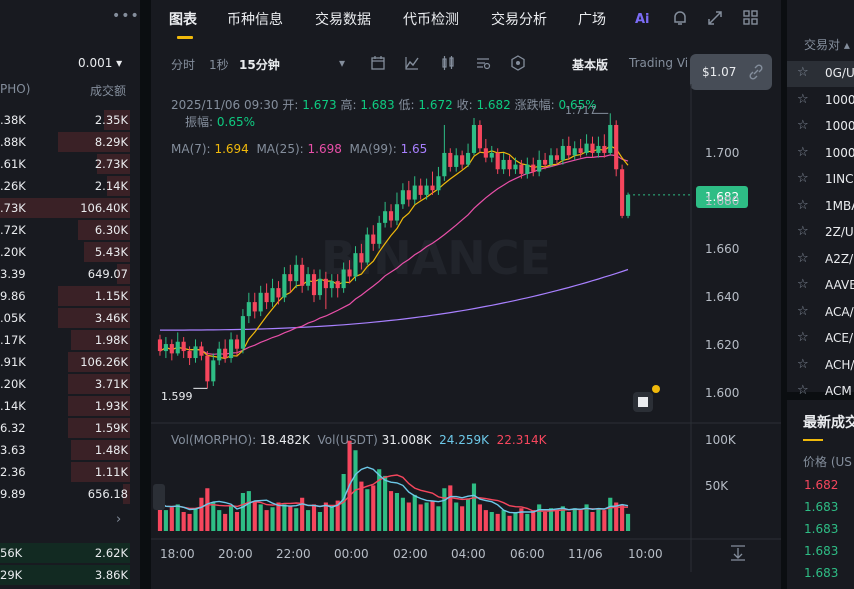 This screenshot has height=589, width=854. What do you see at coordinates (820, 313) in the screenshot?
I see `pair-item: ☆ ACA/` at bounding box center [820, 313].